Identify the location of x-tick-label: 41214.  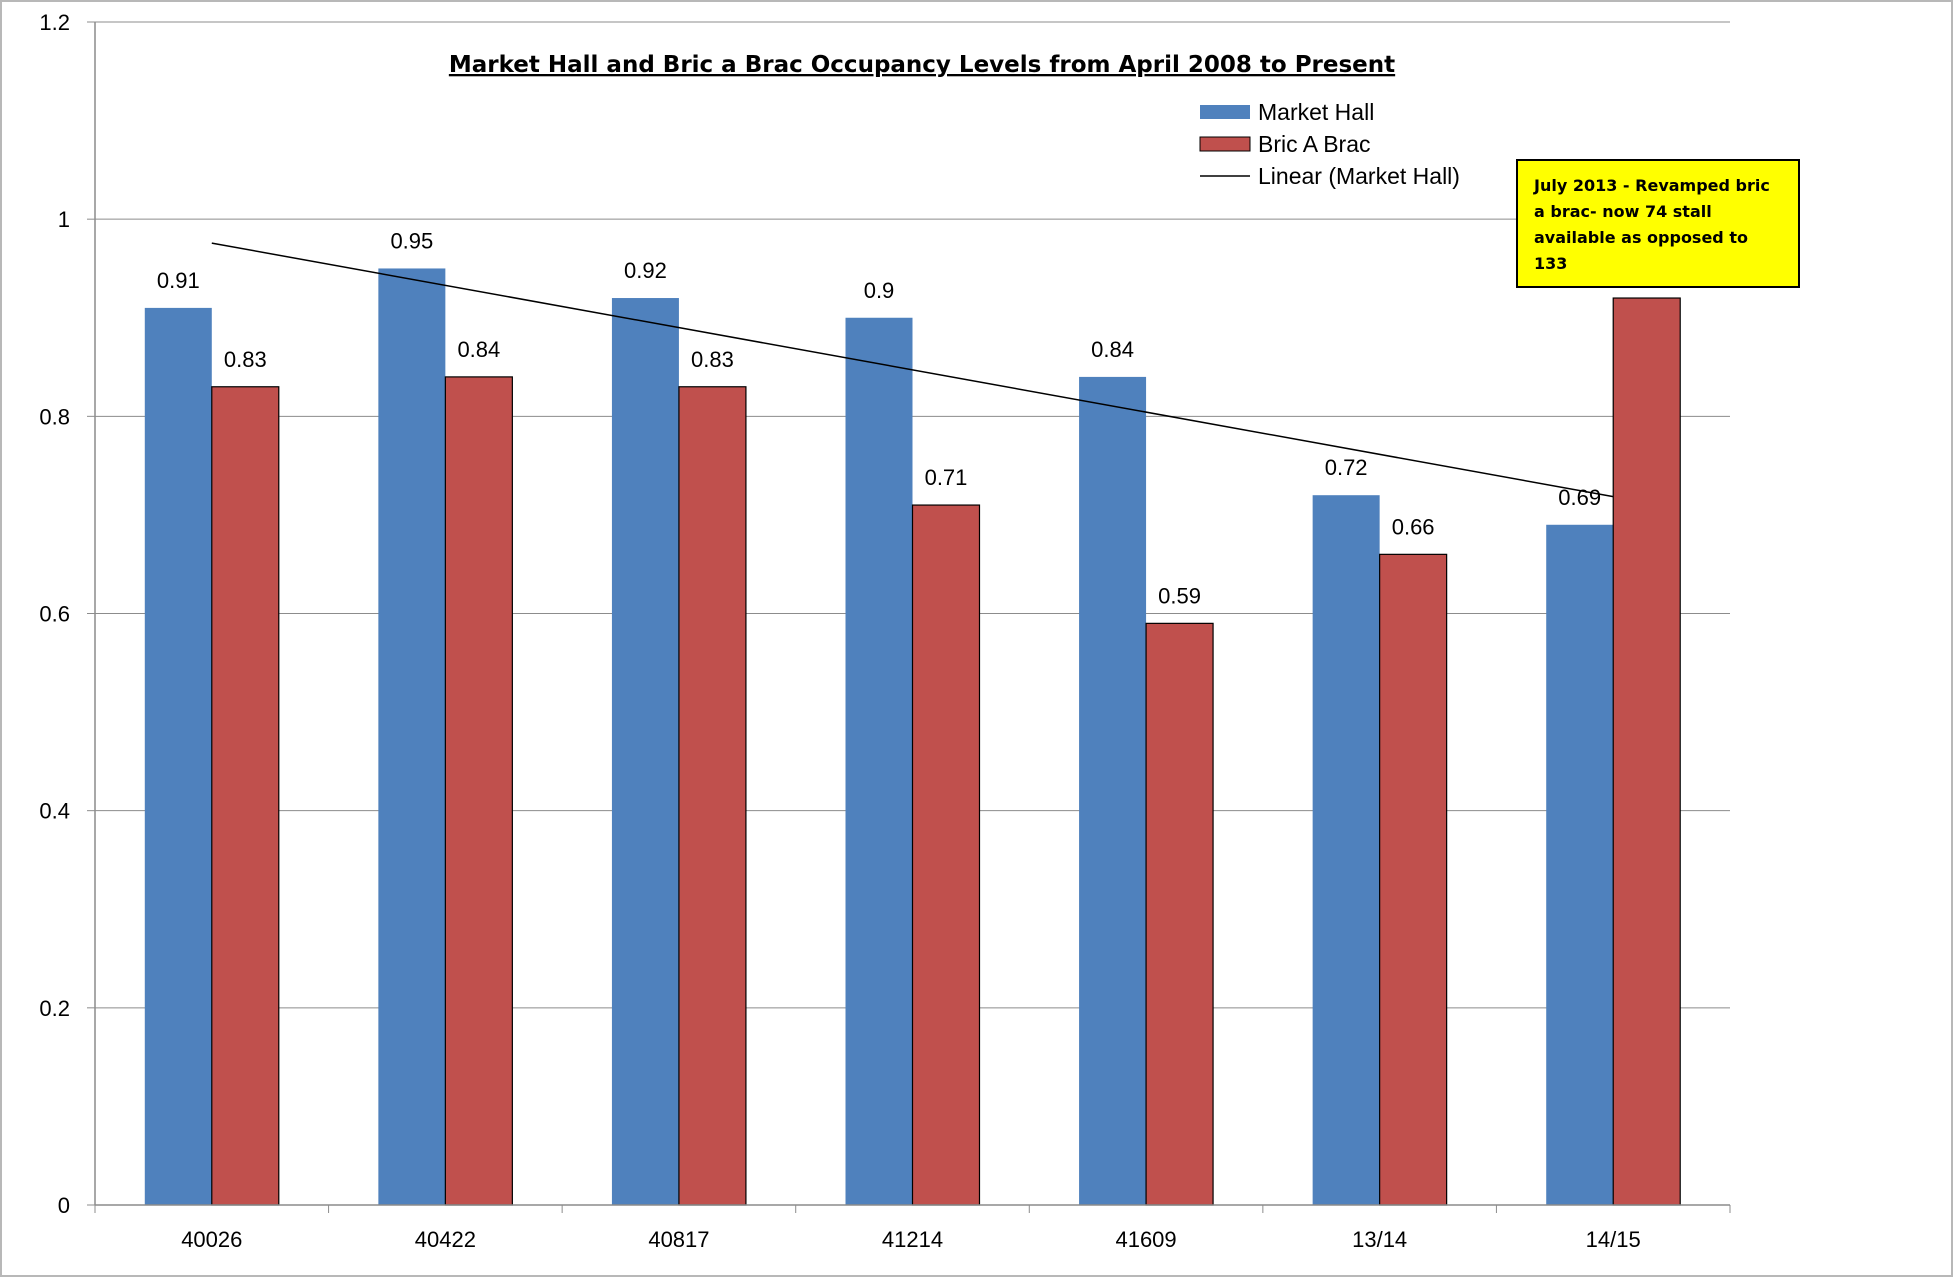
(912, 1239).